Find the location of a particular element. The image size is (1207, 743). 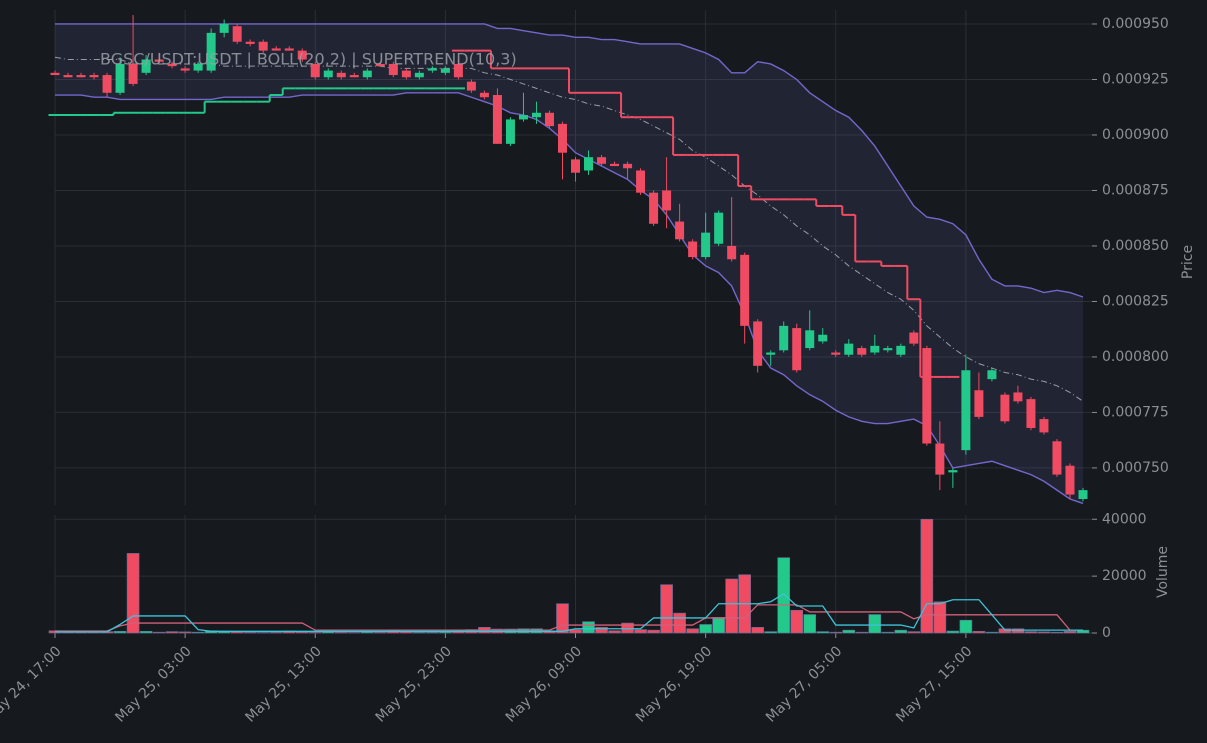

y-tick-label: 0.000950 is located at coordinates (1135, 24).